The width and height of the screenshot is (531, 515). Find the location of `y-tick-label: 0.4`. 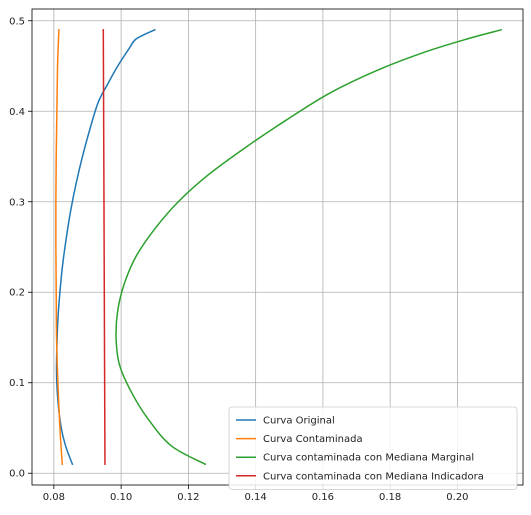

y-tick-label: 0.4 is located at coordinates (17, 112).